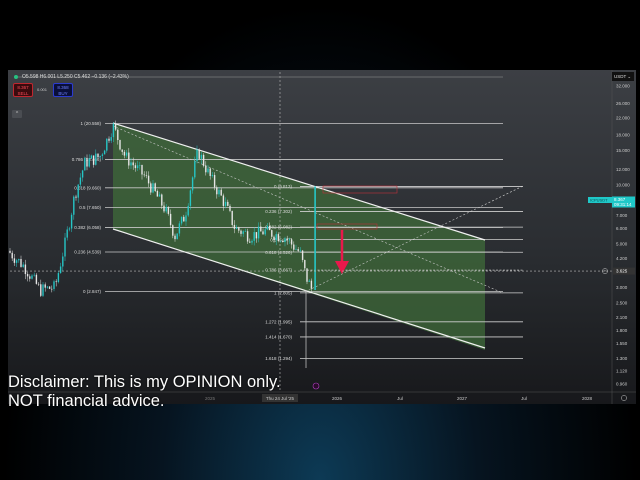 This screenshot has height=480, width=640. Describe the element at coordinates (623, 134) in the screenshot. I see `price-tick-label: 18.000` at that location.